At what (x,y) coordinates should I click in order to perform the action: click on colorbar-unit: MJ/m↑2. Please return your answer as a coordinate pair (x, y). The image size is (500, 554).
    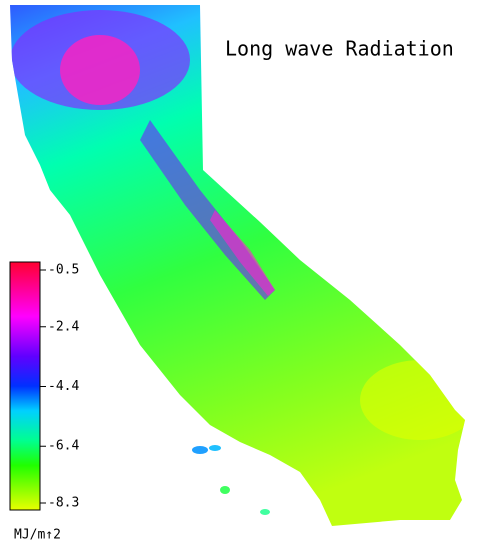
    Looking at the image, I should click on (37, 535).